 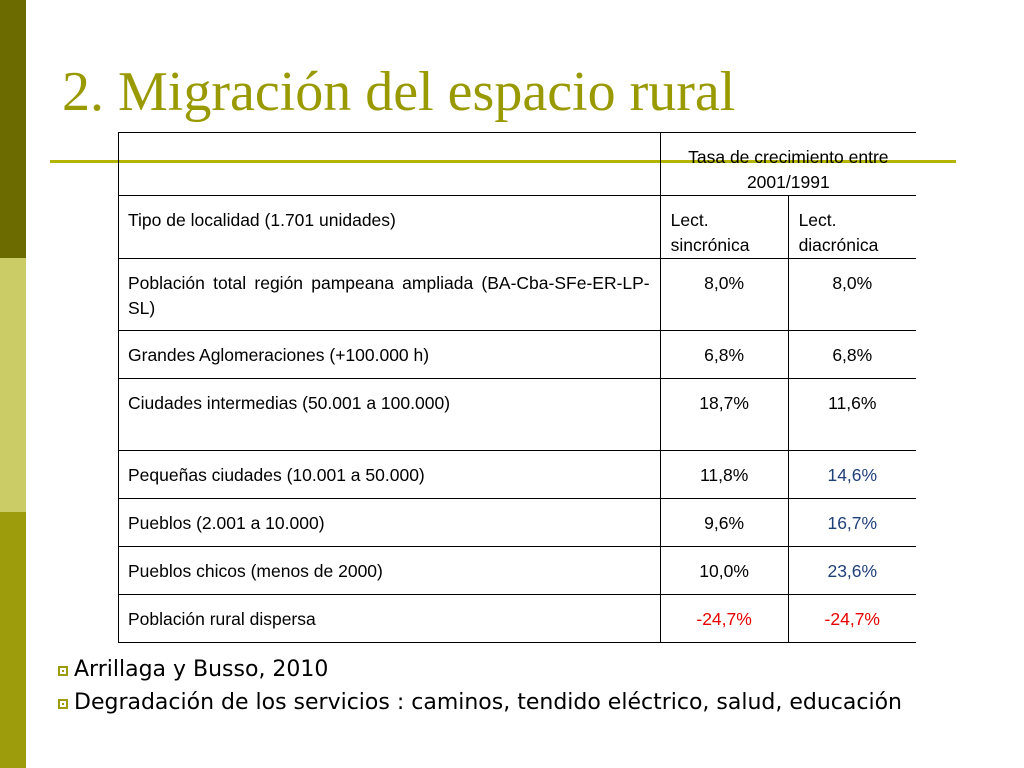 What do you see at coordinates (851, 414) in the screenshot?
I see `row-diacronica: 11,6%` at bounding box center [851, 414].